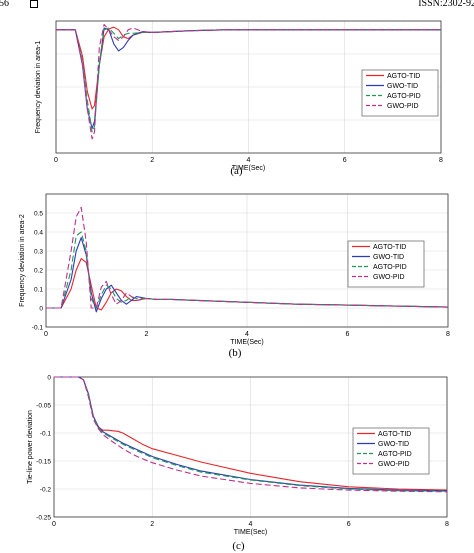 The image size is (474, 553). What do you see at coordinates (235, 353) in the screenshot?
I see `figure-caption: (b)` at bounding box center [235, 353].